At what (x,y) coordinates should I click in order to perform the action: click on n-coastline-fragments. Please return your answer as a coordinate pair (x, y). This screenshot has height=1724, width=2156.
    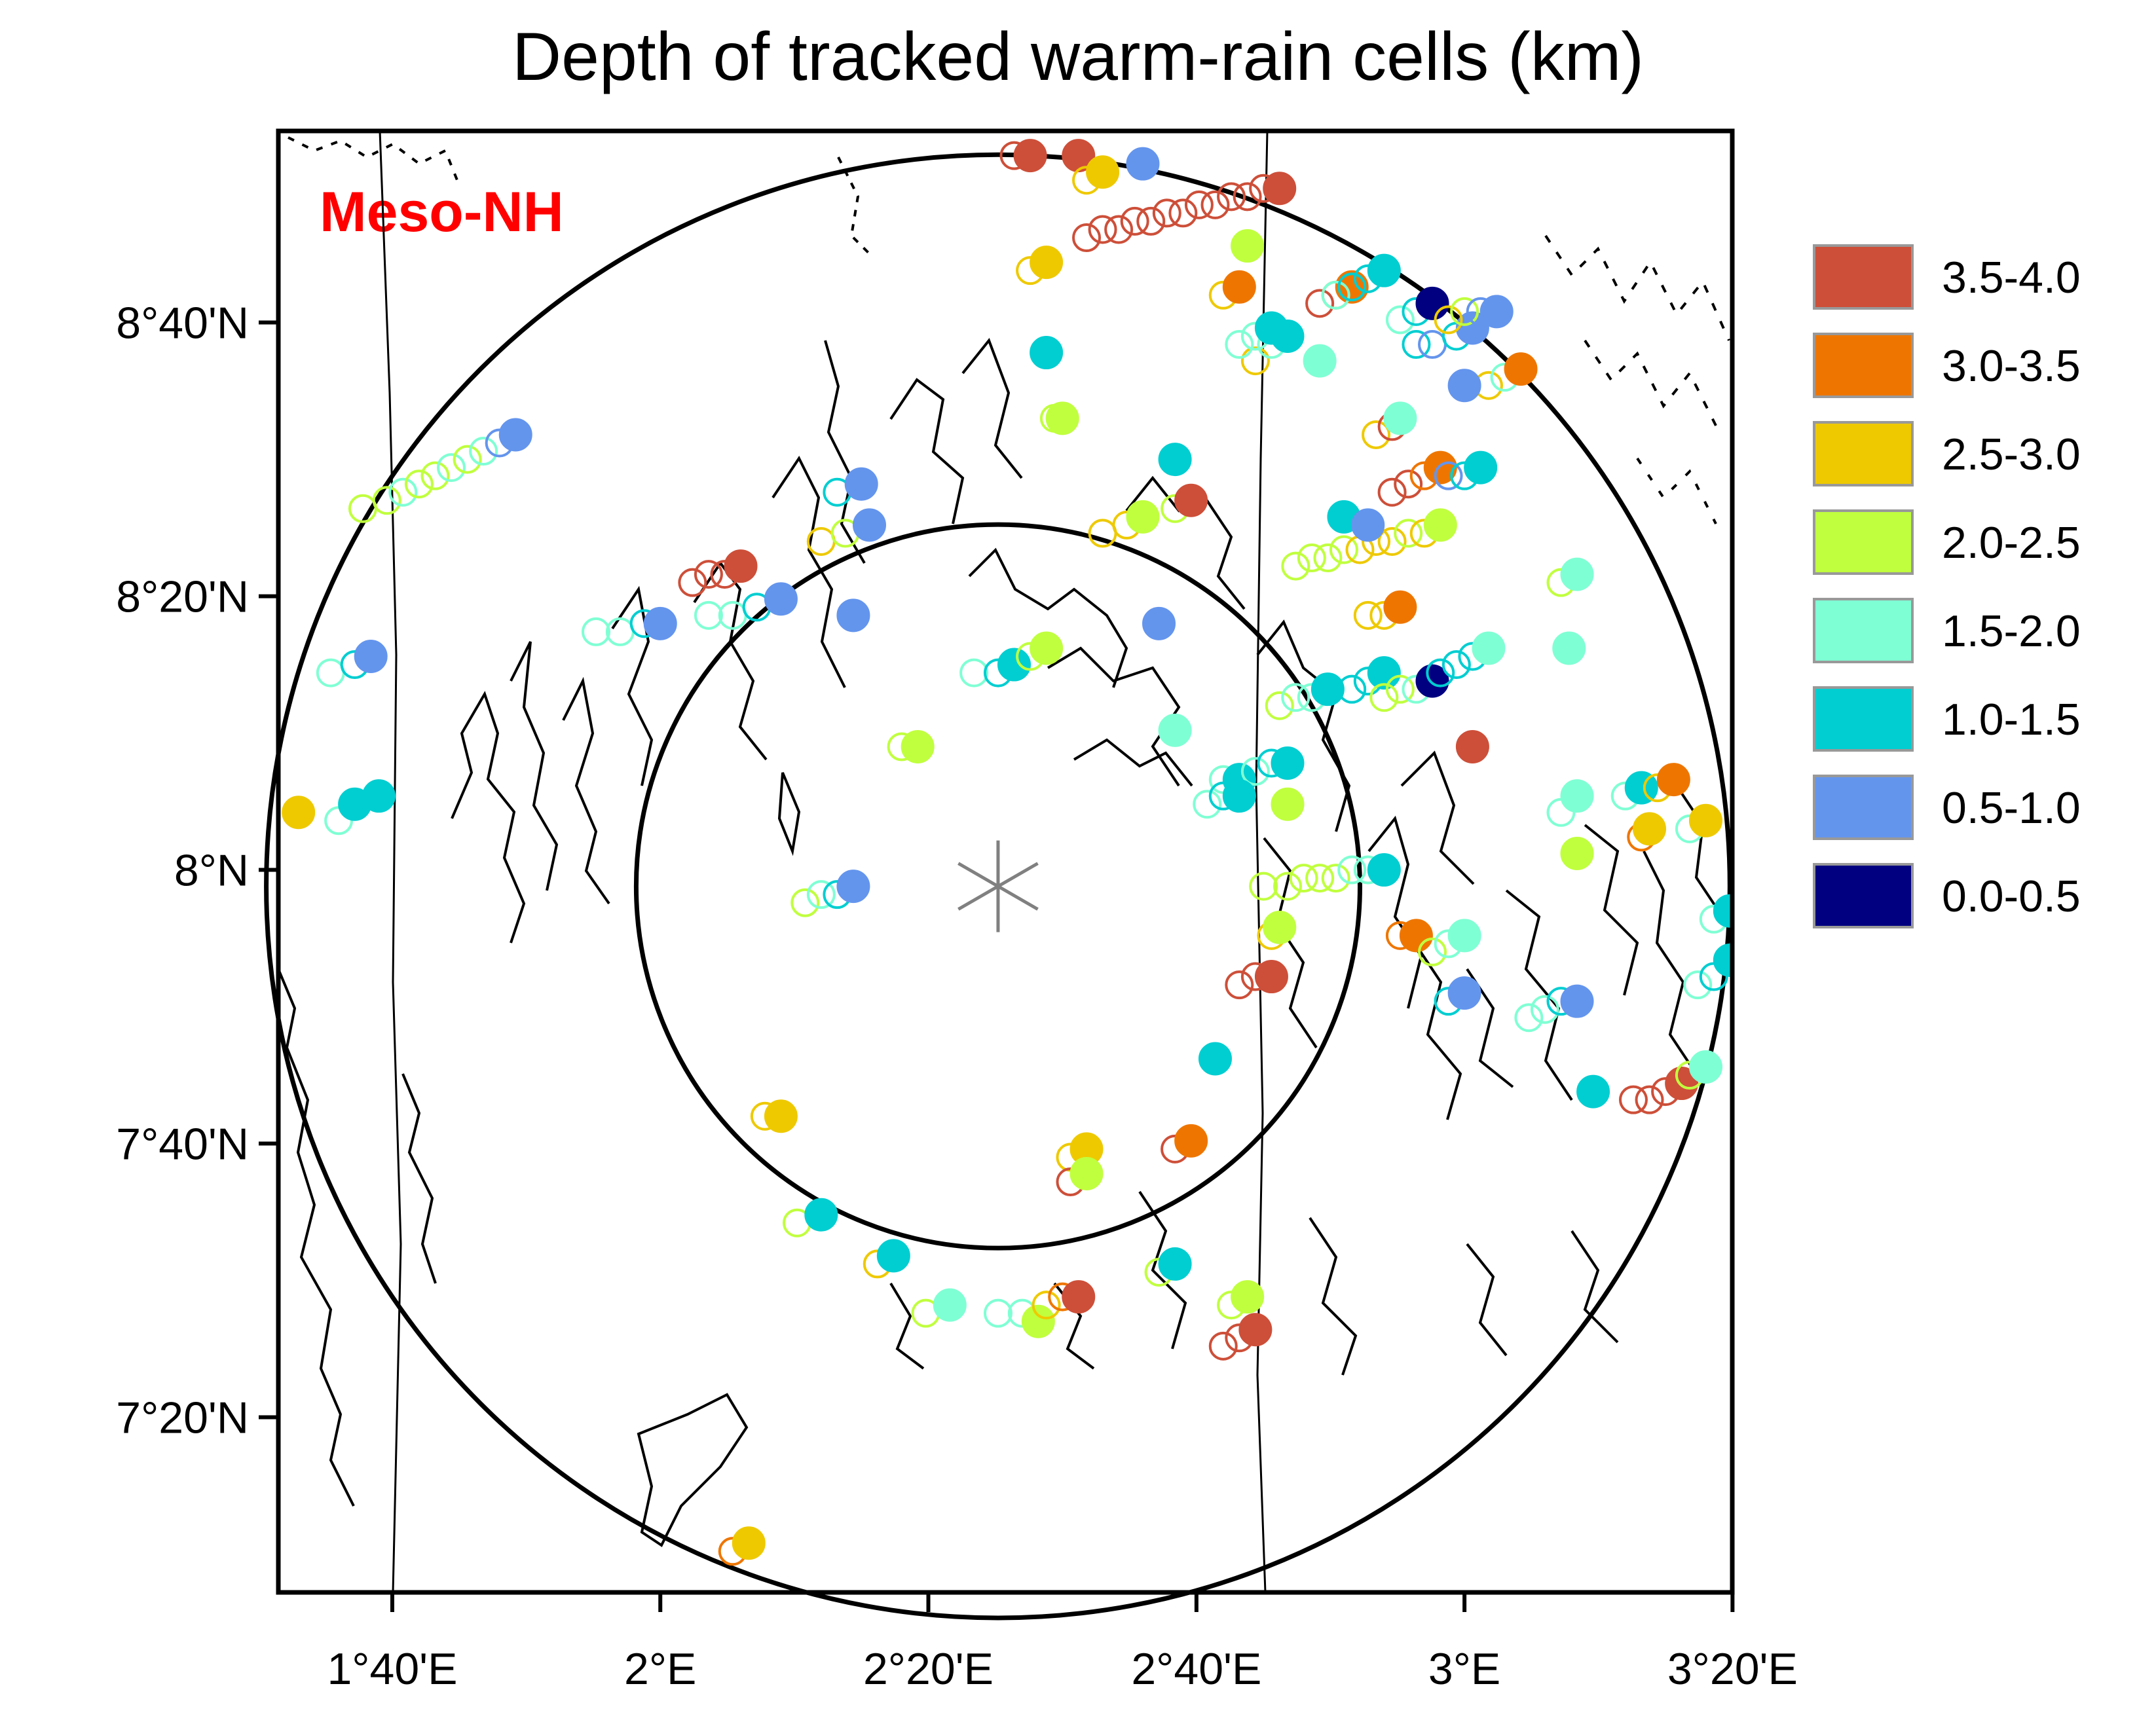
    Looking at the image, I should click on (855, 206).